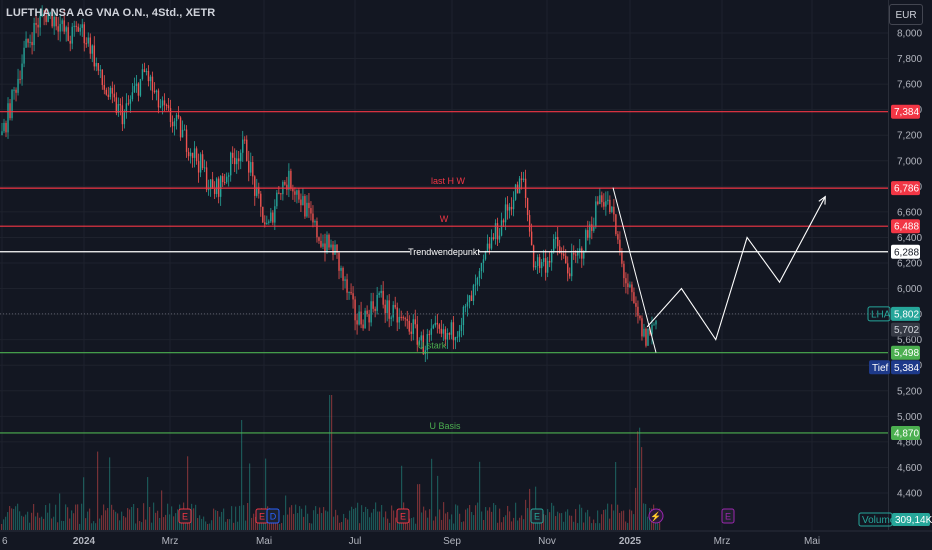 The width and height of the screenshot is (932, 550). What do you see at coordinates (547, 541) in the screenshot?
I see `x-tick-label: Nov` at bounding box center [547, 541].